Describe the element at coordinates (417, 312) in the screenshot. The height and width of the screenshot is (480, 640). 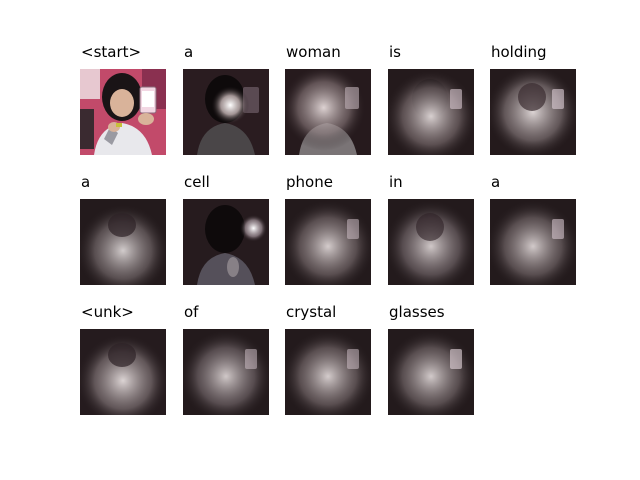
I see `word-label: glasses` at that location.